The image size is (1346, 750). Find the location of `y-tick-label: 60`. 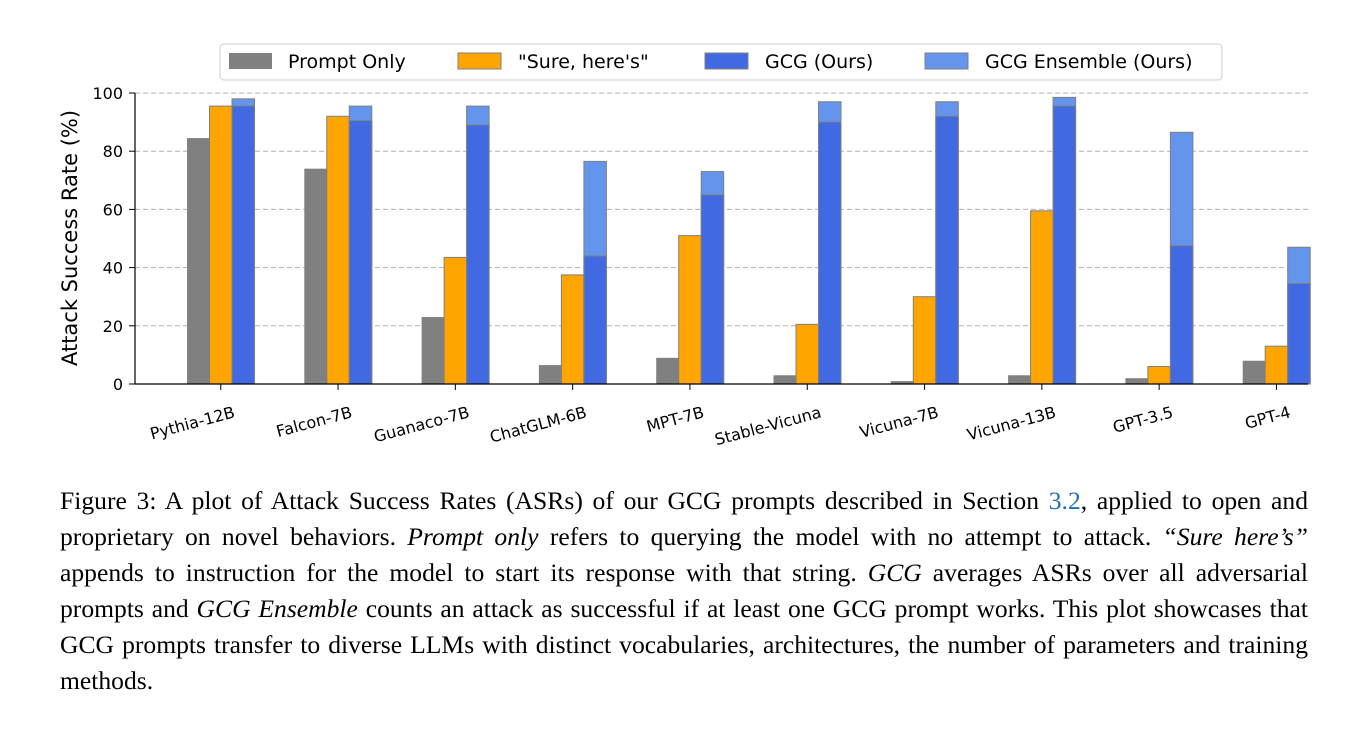

y-tick-label: 60 is located at coordinates (113, 209).